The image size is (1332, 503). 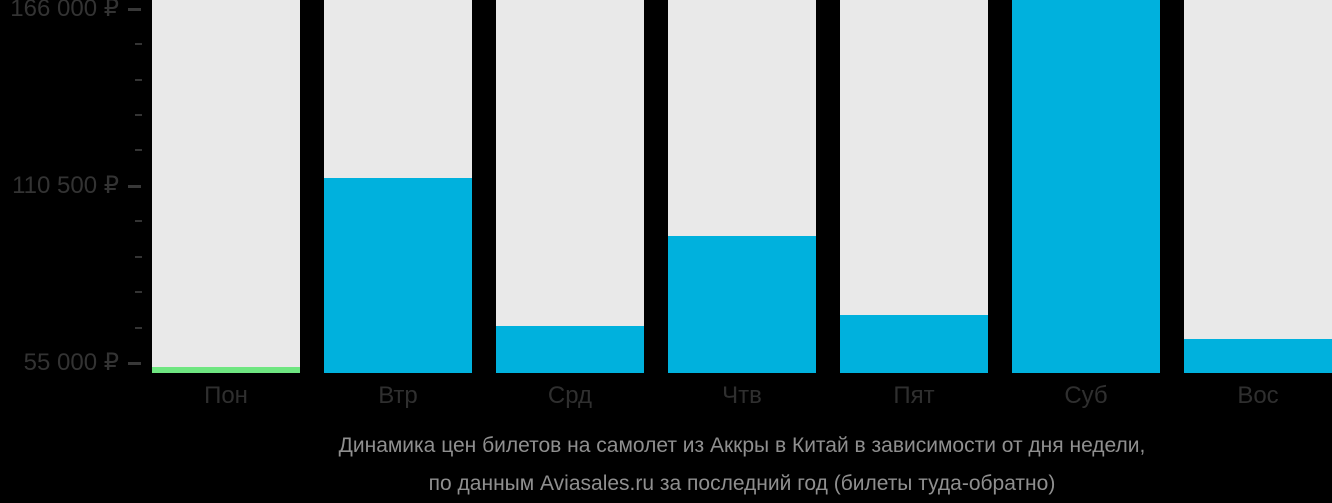 I want to click on chart-column-Пят, so click(x=914, y=186).